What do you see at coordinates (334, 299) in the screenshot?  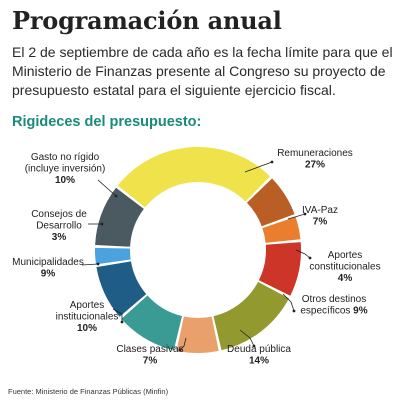 I see `slice-label-otros-destinos-especificos: Otros destinos` at bounding box center [334, 299].